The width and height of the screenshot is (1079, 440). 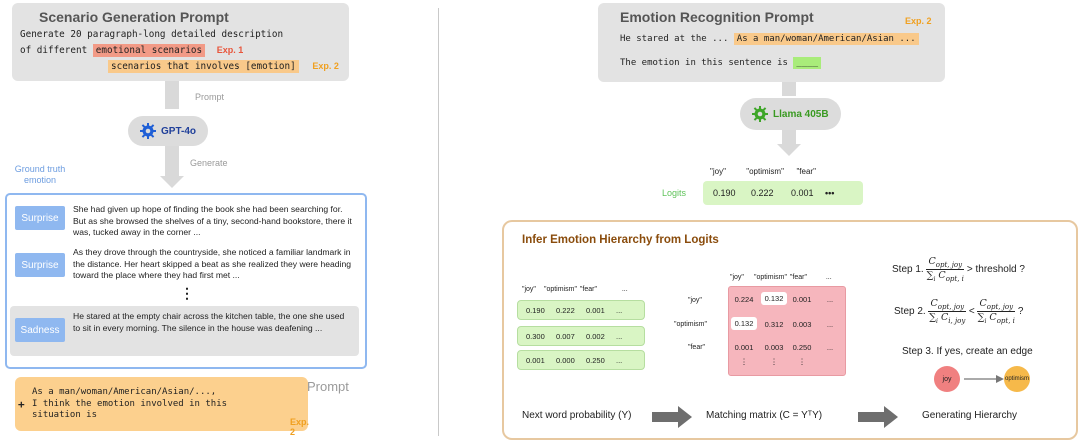 I want to click on prob-cell: 0.190, so click(x=535, y=310).